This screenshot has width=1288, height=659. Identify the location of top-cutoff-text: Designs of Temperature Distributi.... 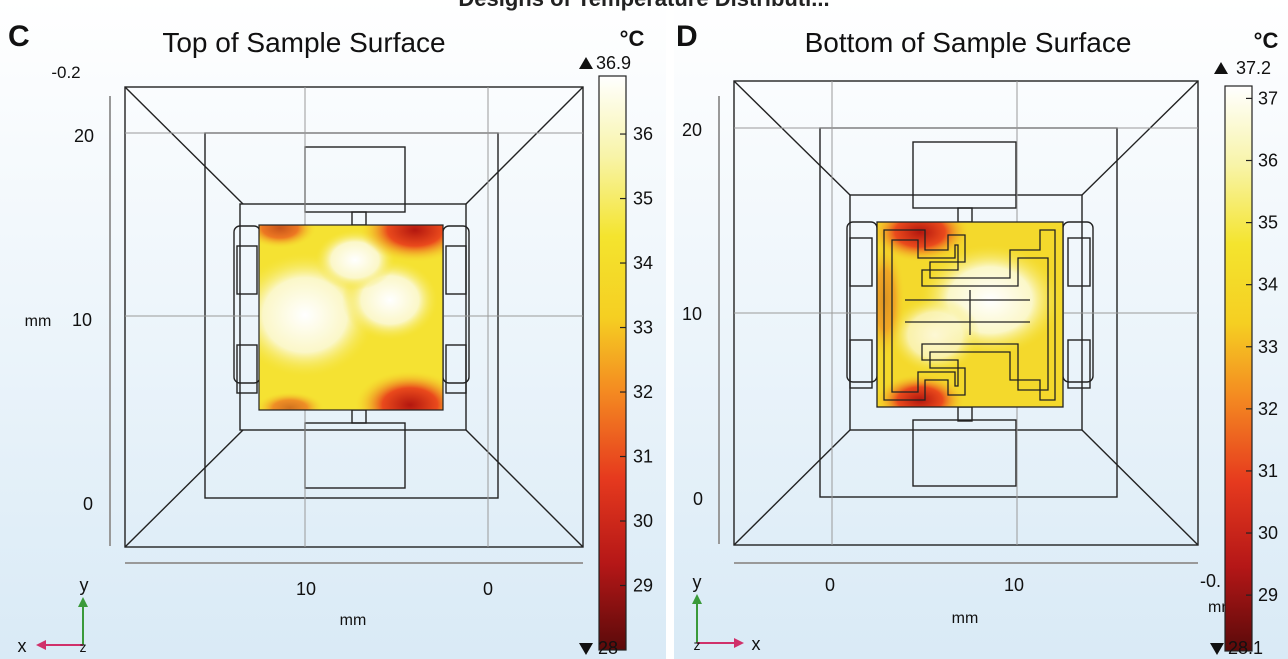
(643, 5).